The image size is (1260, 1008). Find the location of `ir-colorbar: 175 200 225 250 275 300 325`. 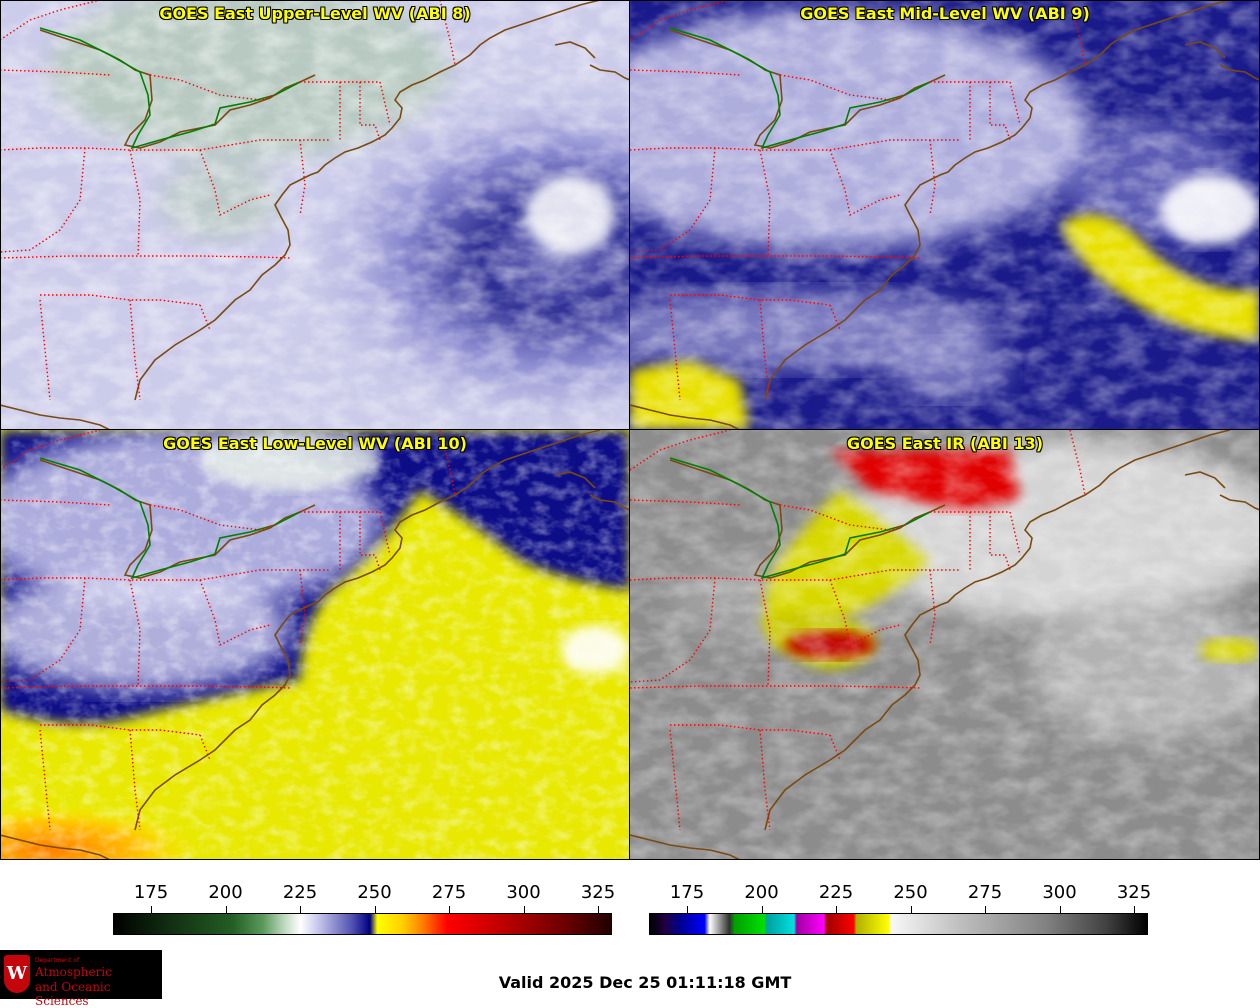

ir-colorbar: 175 200 225 250 275 300 325 is located at coordinates (900, 908).